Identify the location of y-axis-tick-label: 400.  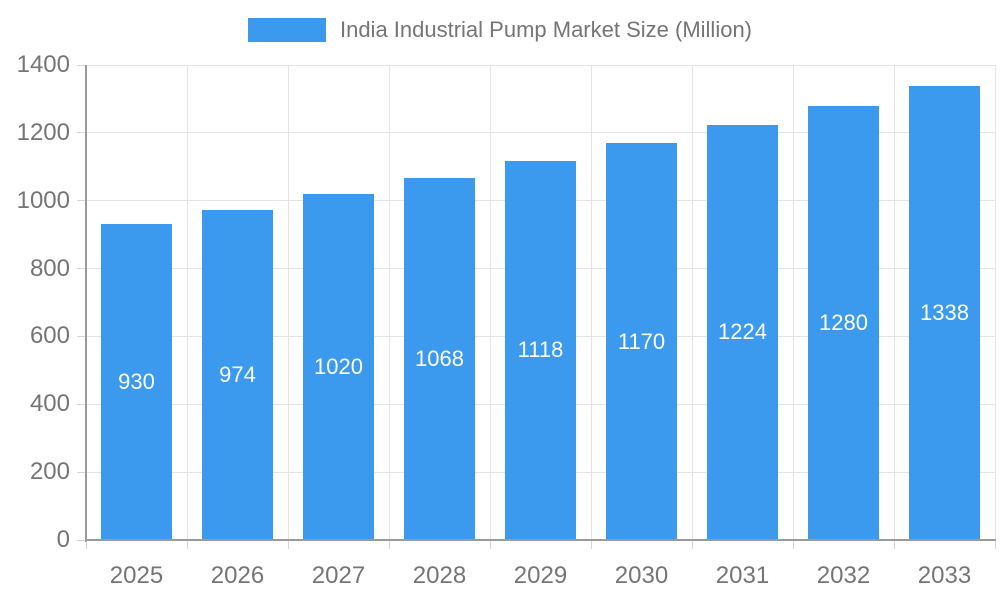
(49, 404).